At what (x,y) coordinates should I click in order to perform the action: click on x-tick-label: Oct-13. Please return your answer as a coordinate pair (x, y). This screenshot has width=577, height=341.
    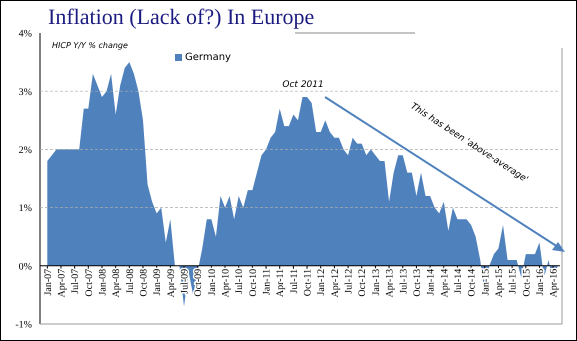
    Looking at the image, I should click on (417, 282).